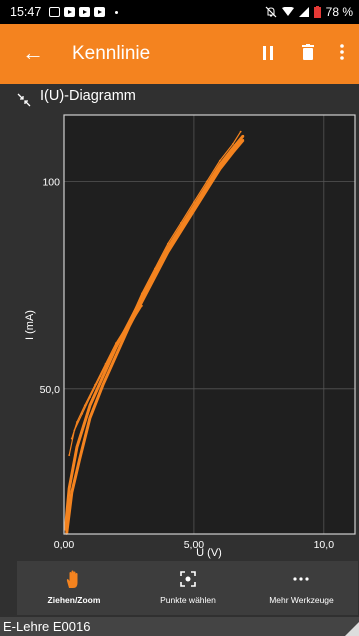  Describe the element at coordinates (342, 52) in the screenshot. I see `more-vert-icon` at that location.